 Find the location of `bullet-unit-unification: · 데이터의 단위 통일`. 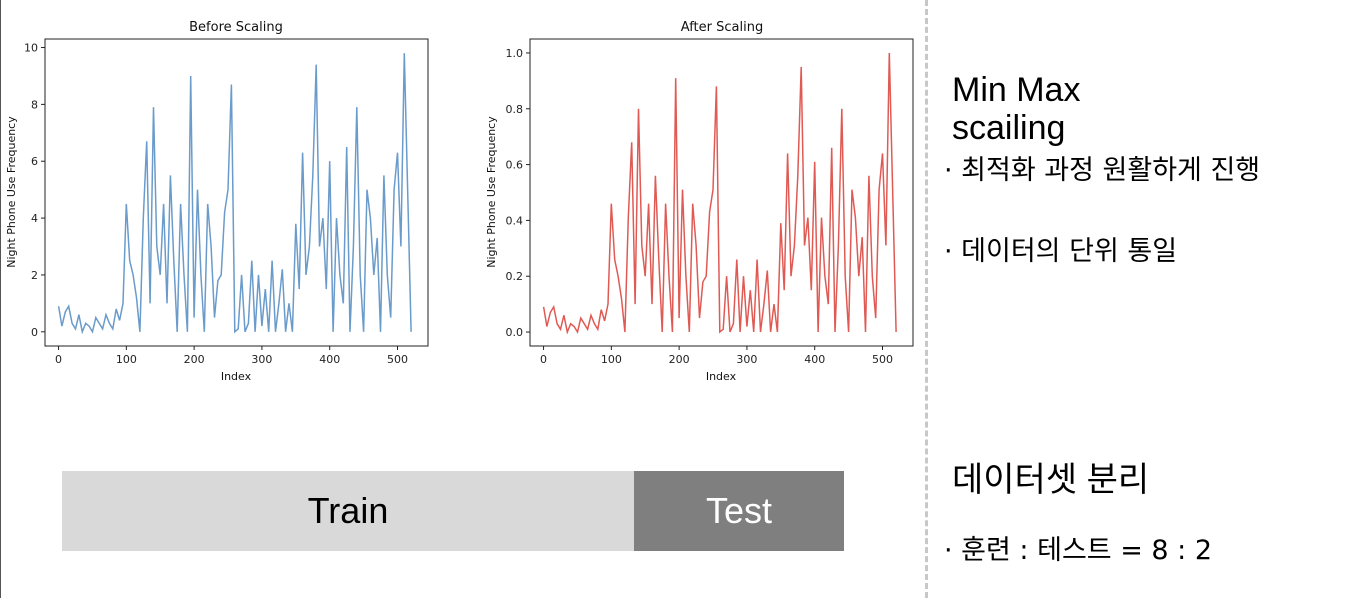

bullet-unit-unification: · 데이터의 단위 통일 is located at coordinates (1061, 251).